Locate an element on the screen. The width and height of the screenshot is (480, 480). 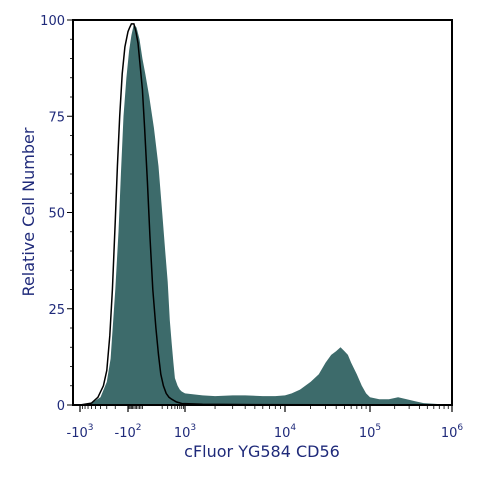
x-tick-label: 10³ is located at coordinates (185, 432).